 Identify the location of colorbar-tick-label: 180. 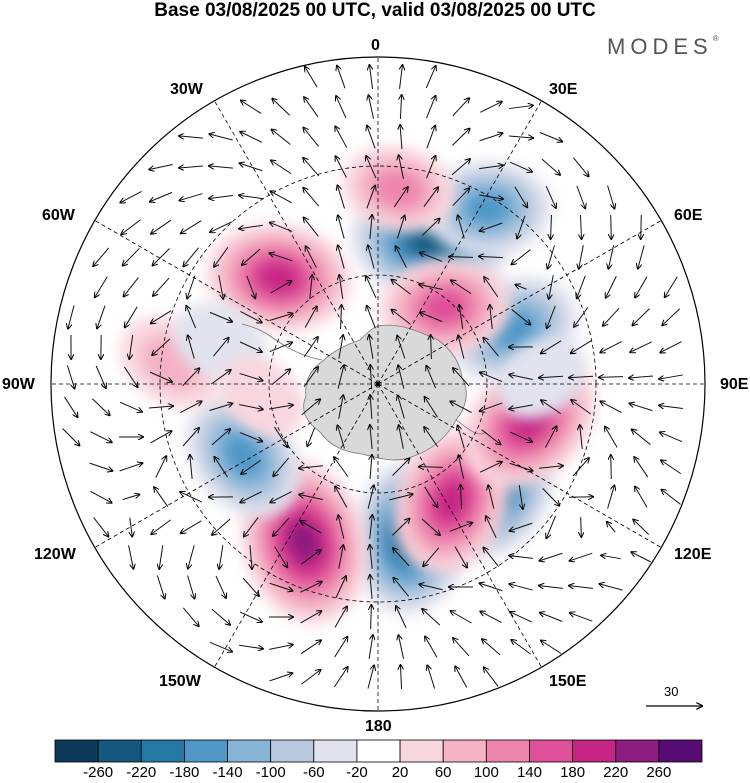
(573, 772).